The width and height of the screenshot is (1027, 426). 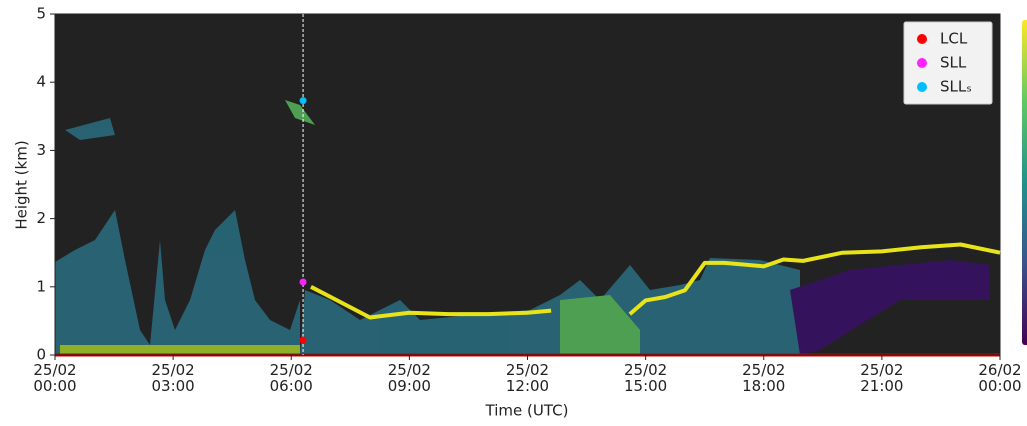 I want to click on y-tick-label: 0, so click(x=41, y=355).